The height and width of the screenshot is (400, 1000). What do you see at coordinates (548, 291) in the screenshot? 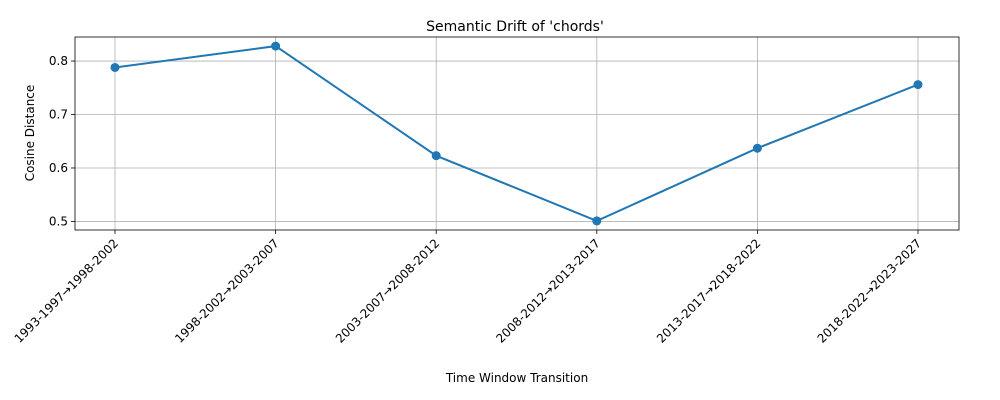
I see `x-tick-label: 2008-2012→2013-2017` at bounding box center [548, 291].